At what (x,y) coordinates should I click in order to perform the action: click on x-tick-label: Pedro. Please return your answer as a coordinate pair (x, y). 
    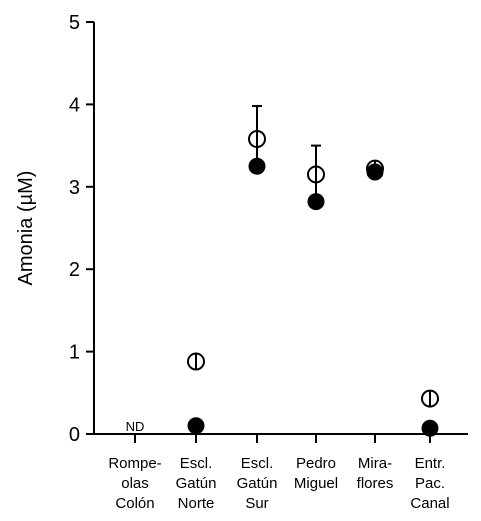
    Looking at the image, I should click on (316, 463).